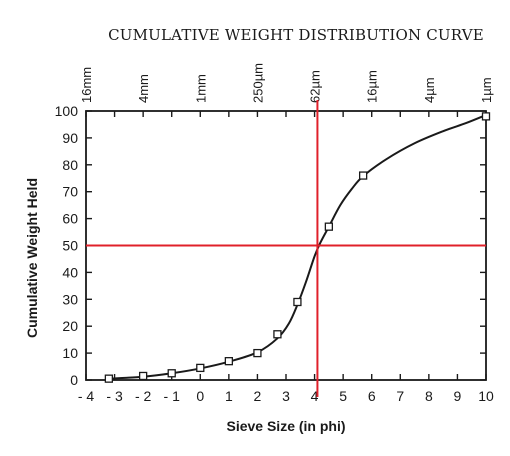 The image size is (510, 456). What do you see at coordinates (429, 396) in the screenshot?
I see `x-tick-label: 8` at bounding box center [429, 396].